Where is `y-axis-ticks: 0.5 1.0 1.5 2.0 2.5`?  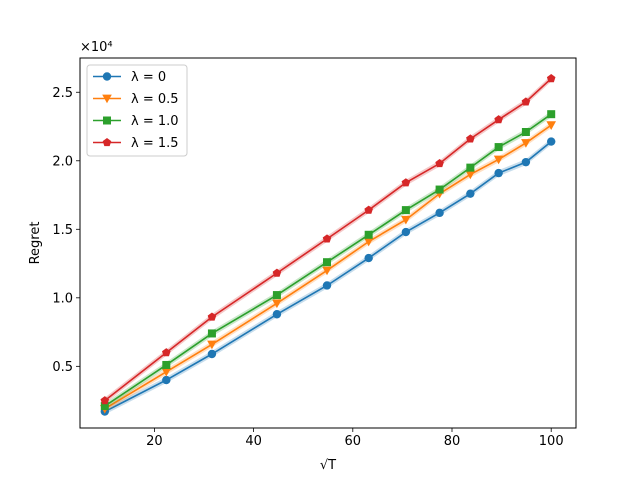
y-axis-ticks: 0.5 1.0 1.5 2.0 2.5 is located at coordinates (66, 230).